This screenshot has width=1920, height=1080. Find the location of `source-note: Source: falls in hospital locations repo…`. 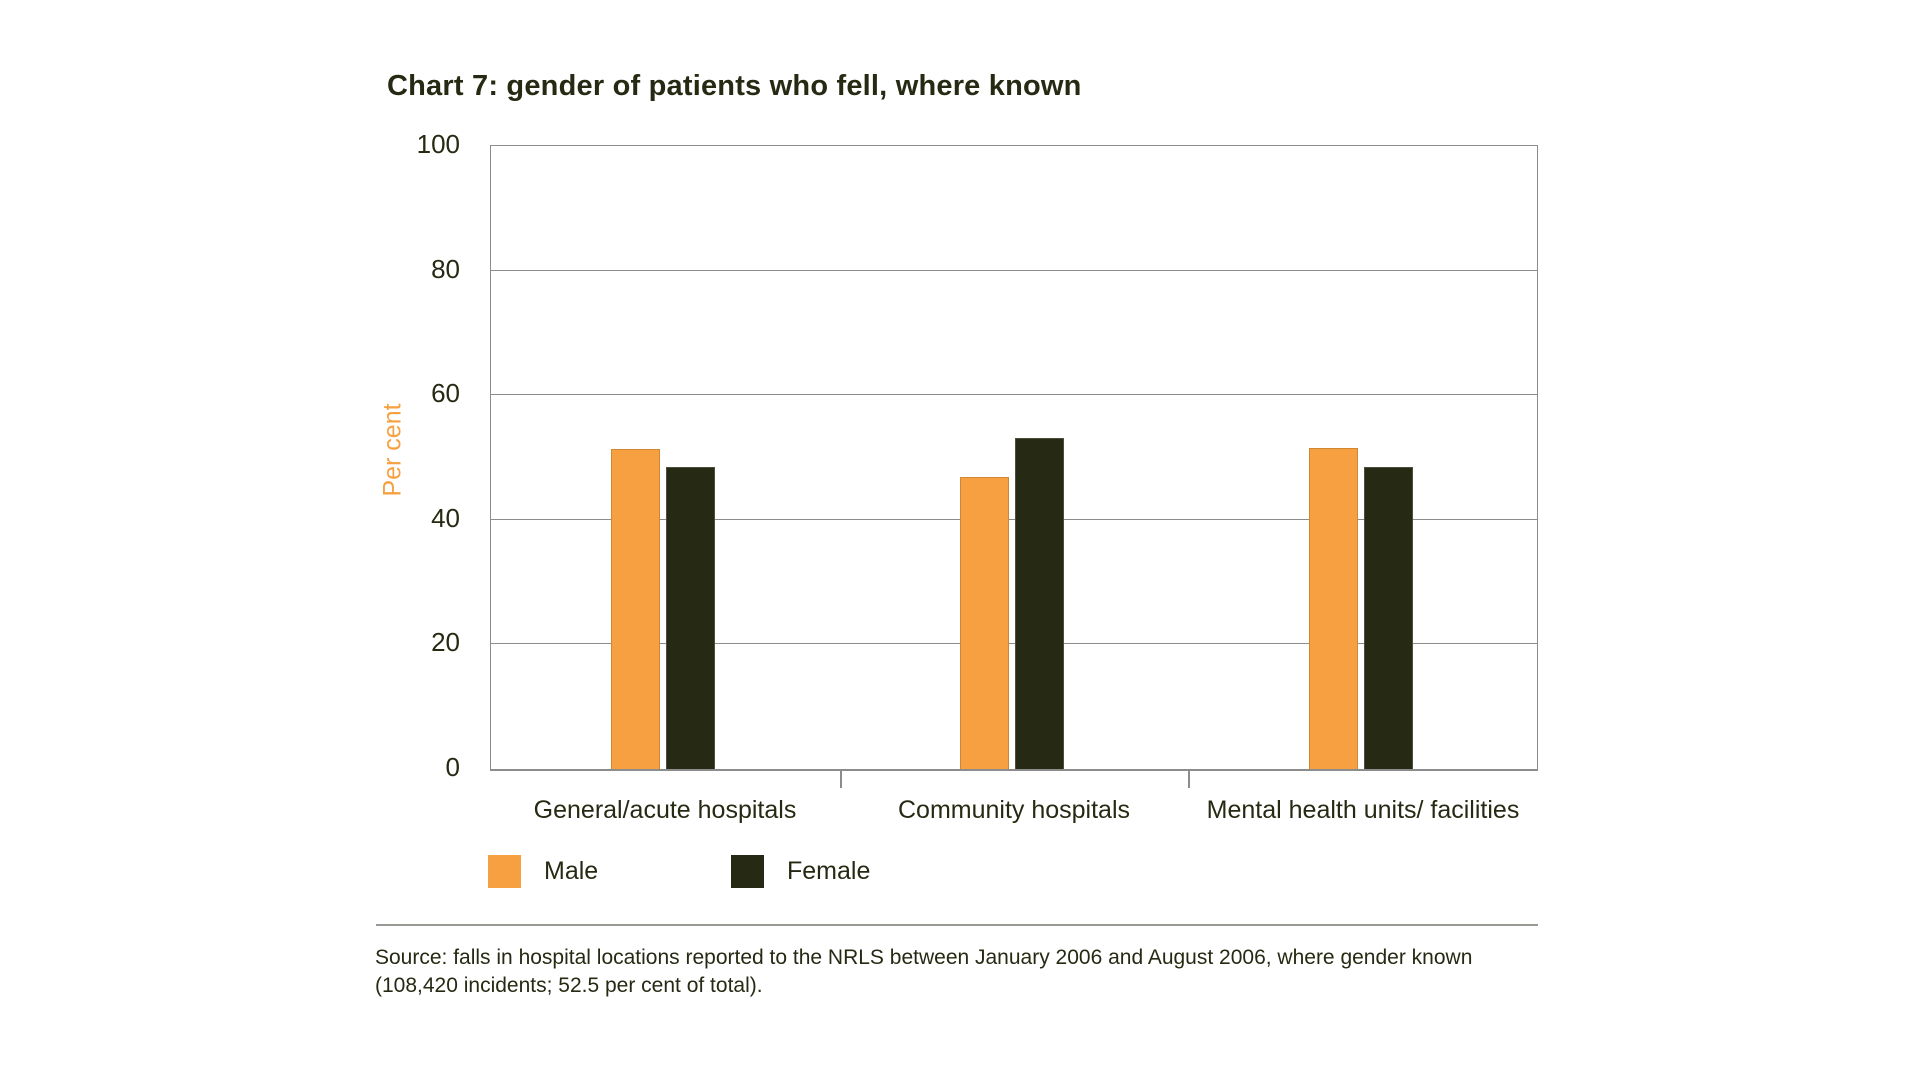

source-note: Source: falls in hospital locations repo… is located at coordinates (923, 972).